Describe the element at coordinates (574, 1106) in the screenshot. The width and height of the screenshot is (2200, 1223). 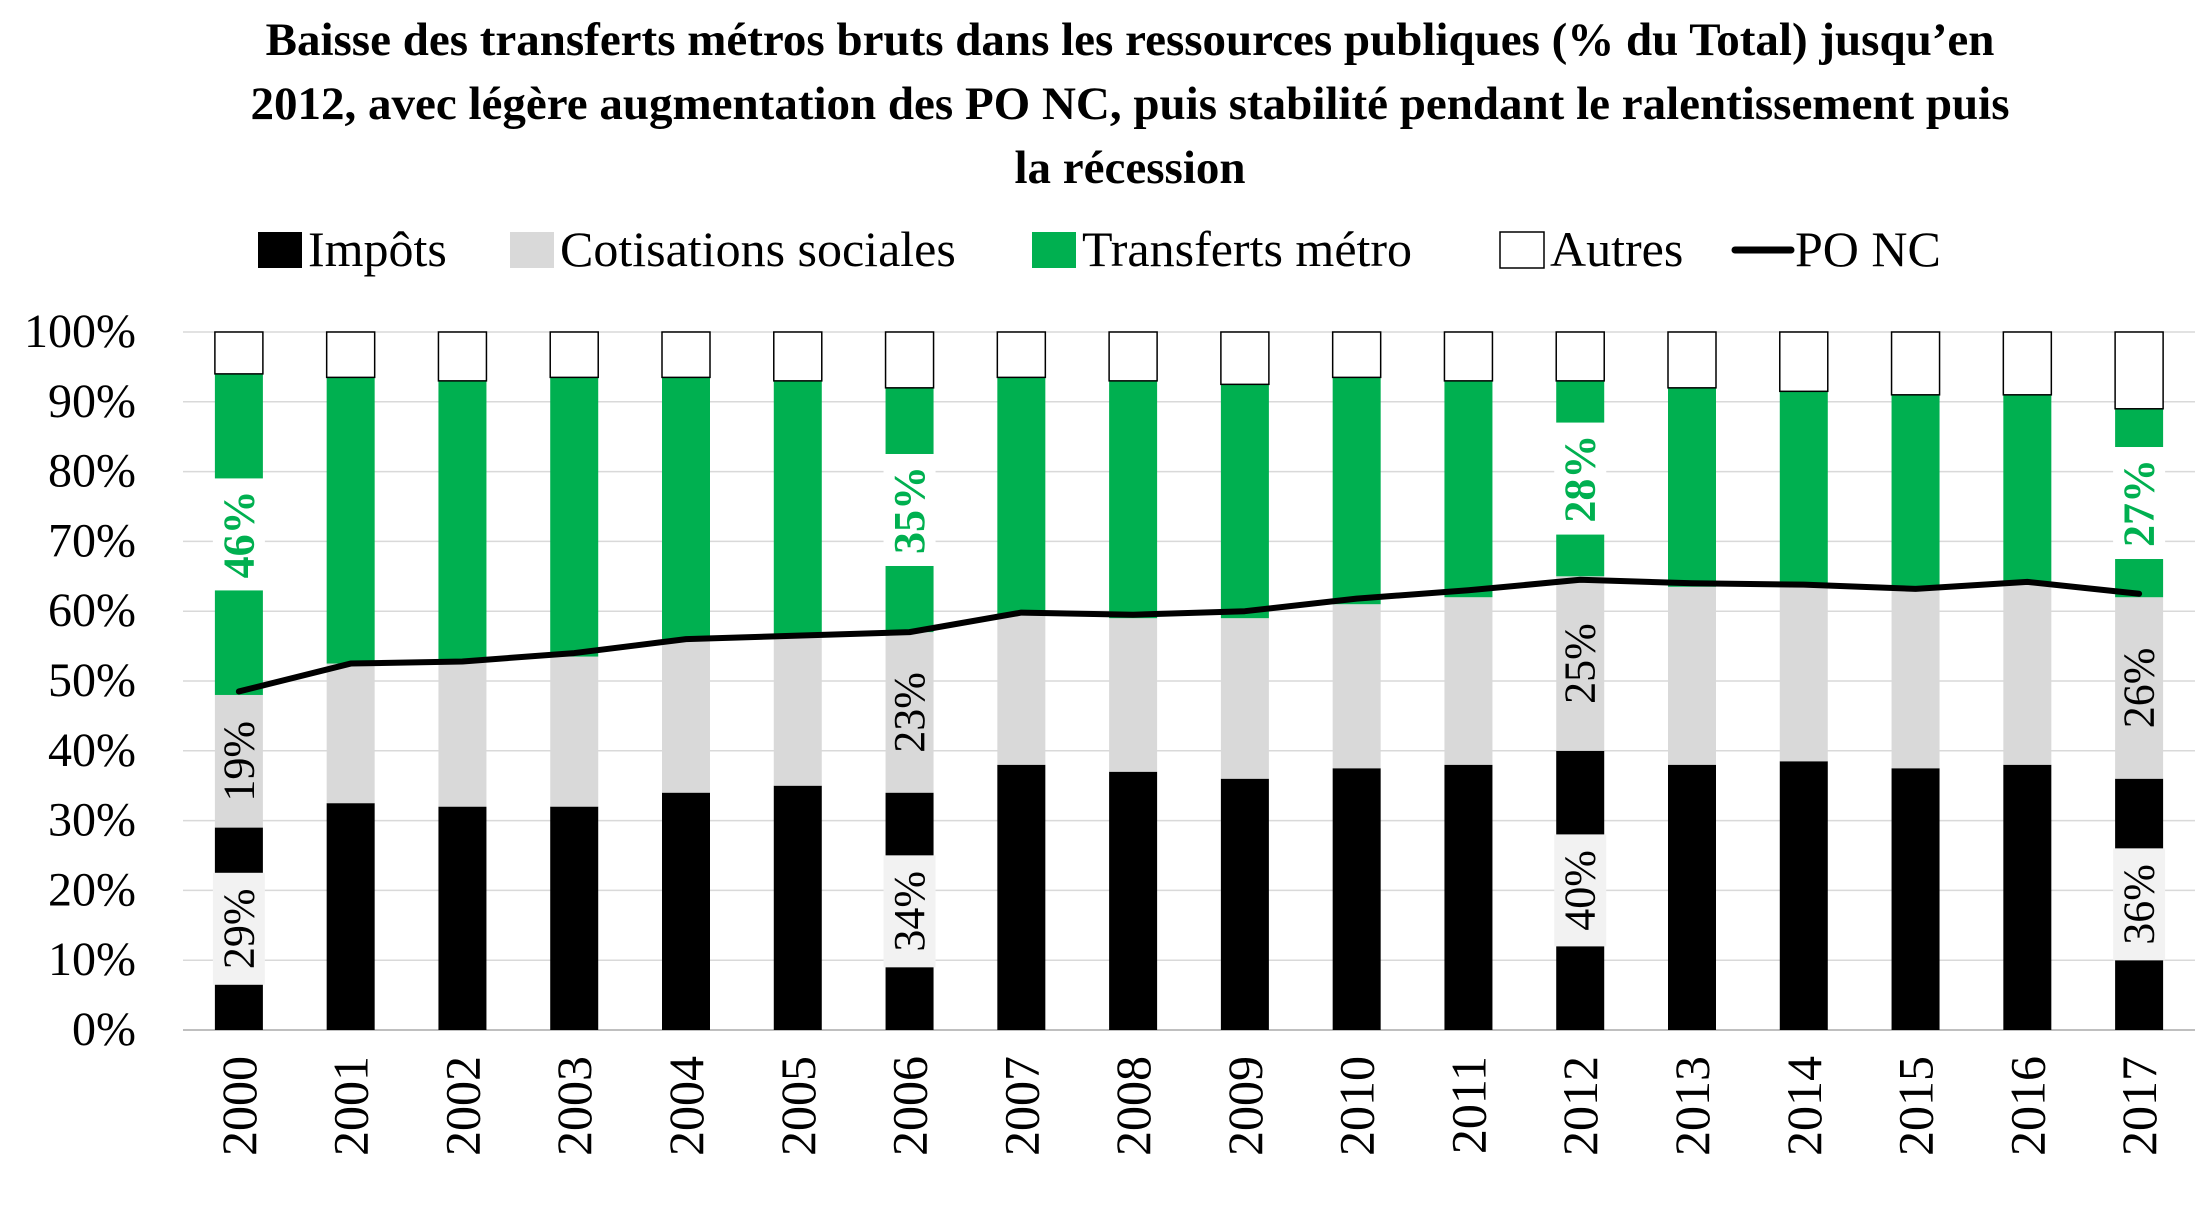
I see `x-tick-label: 2003` at that location.